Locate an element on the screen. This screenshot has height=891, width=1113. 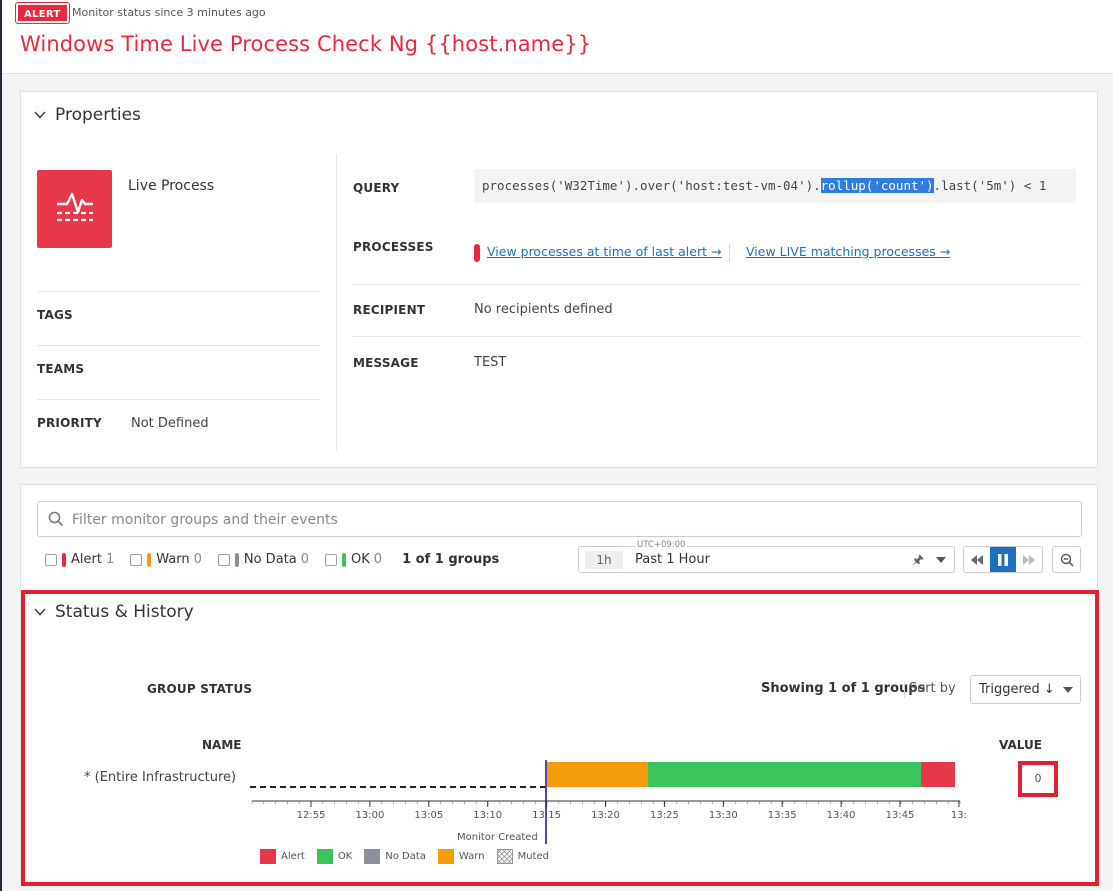
zoom-out-icon is located at coordinates (1067, 560).